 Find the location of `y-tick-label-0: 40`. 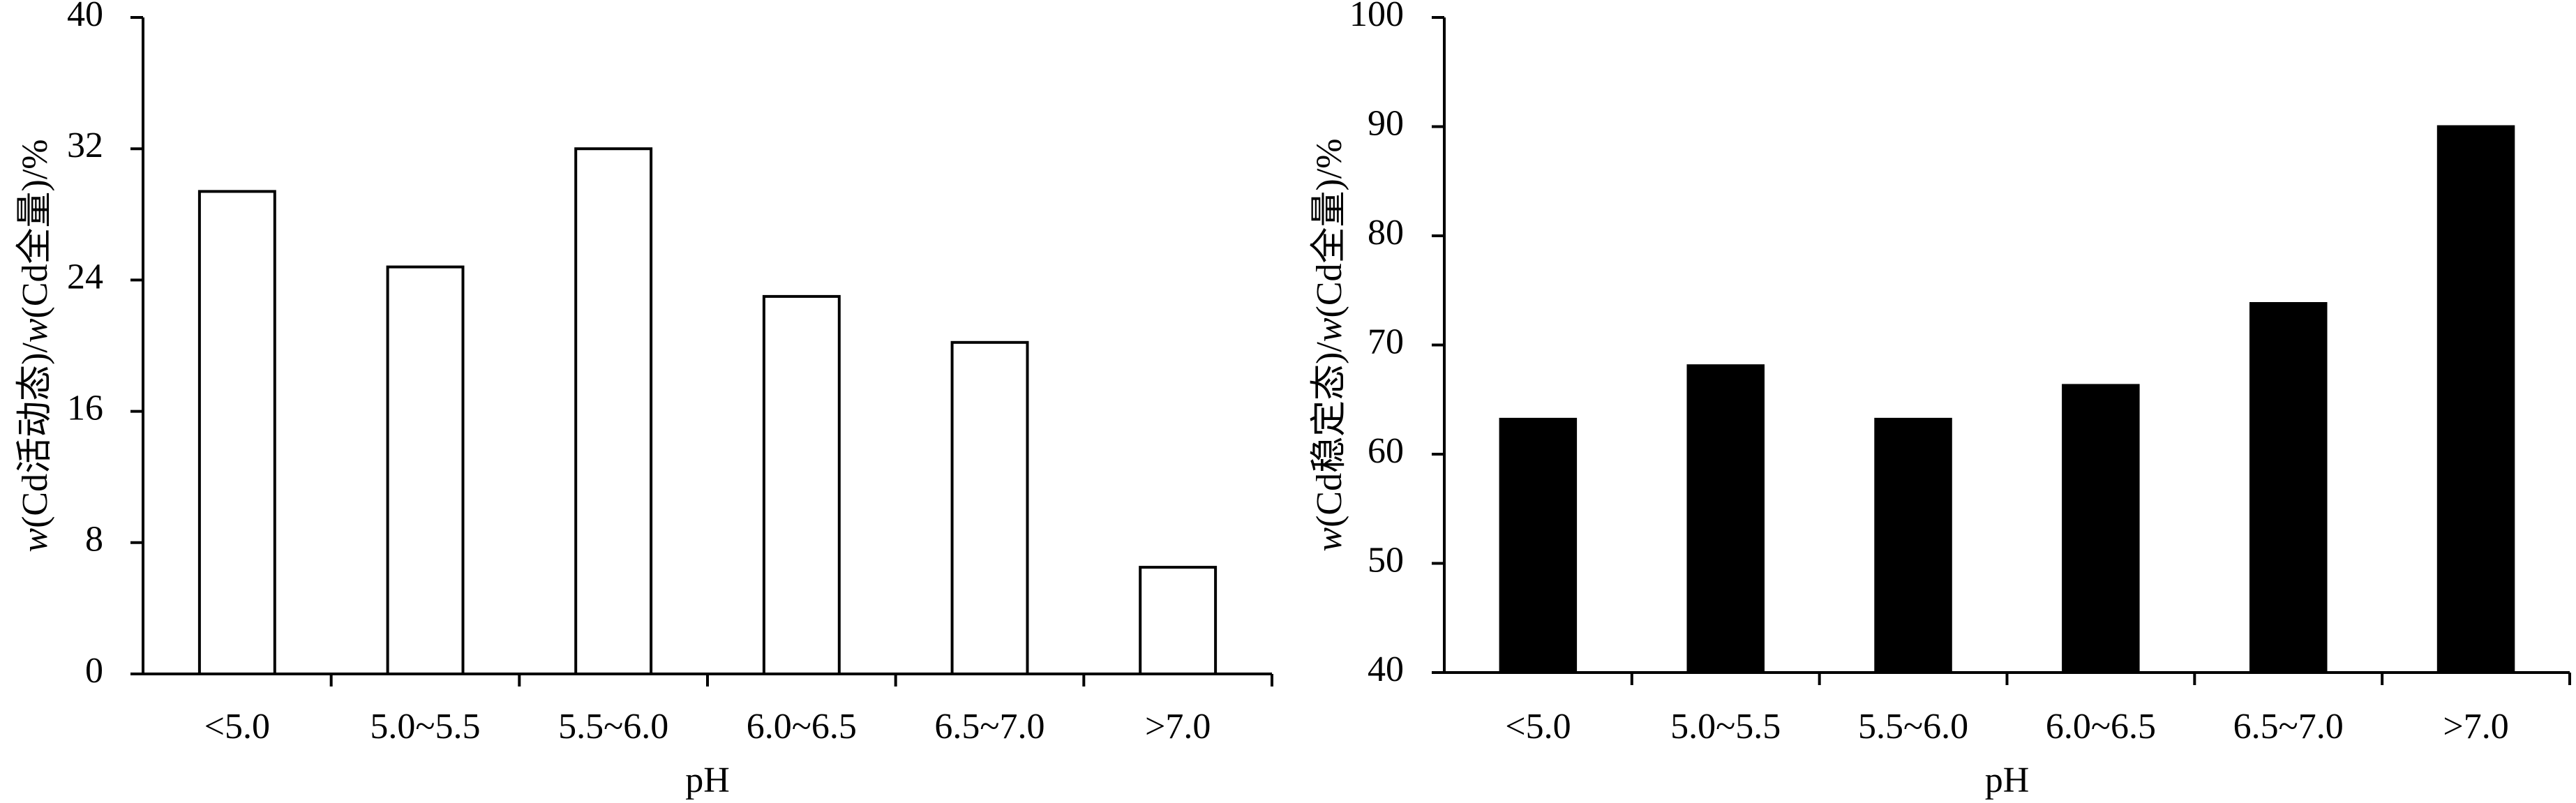

y-tick-label-0: 40 is located at coordinates (1386, 669).